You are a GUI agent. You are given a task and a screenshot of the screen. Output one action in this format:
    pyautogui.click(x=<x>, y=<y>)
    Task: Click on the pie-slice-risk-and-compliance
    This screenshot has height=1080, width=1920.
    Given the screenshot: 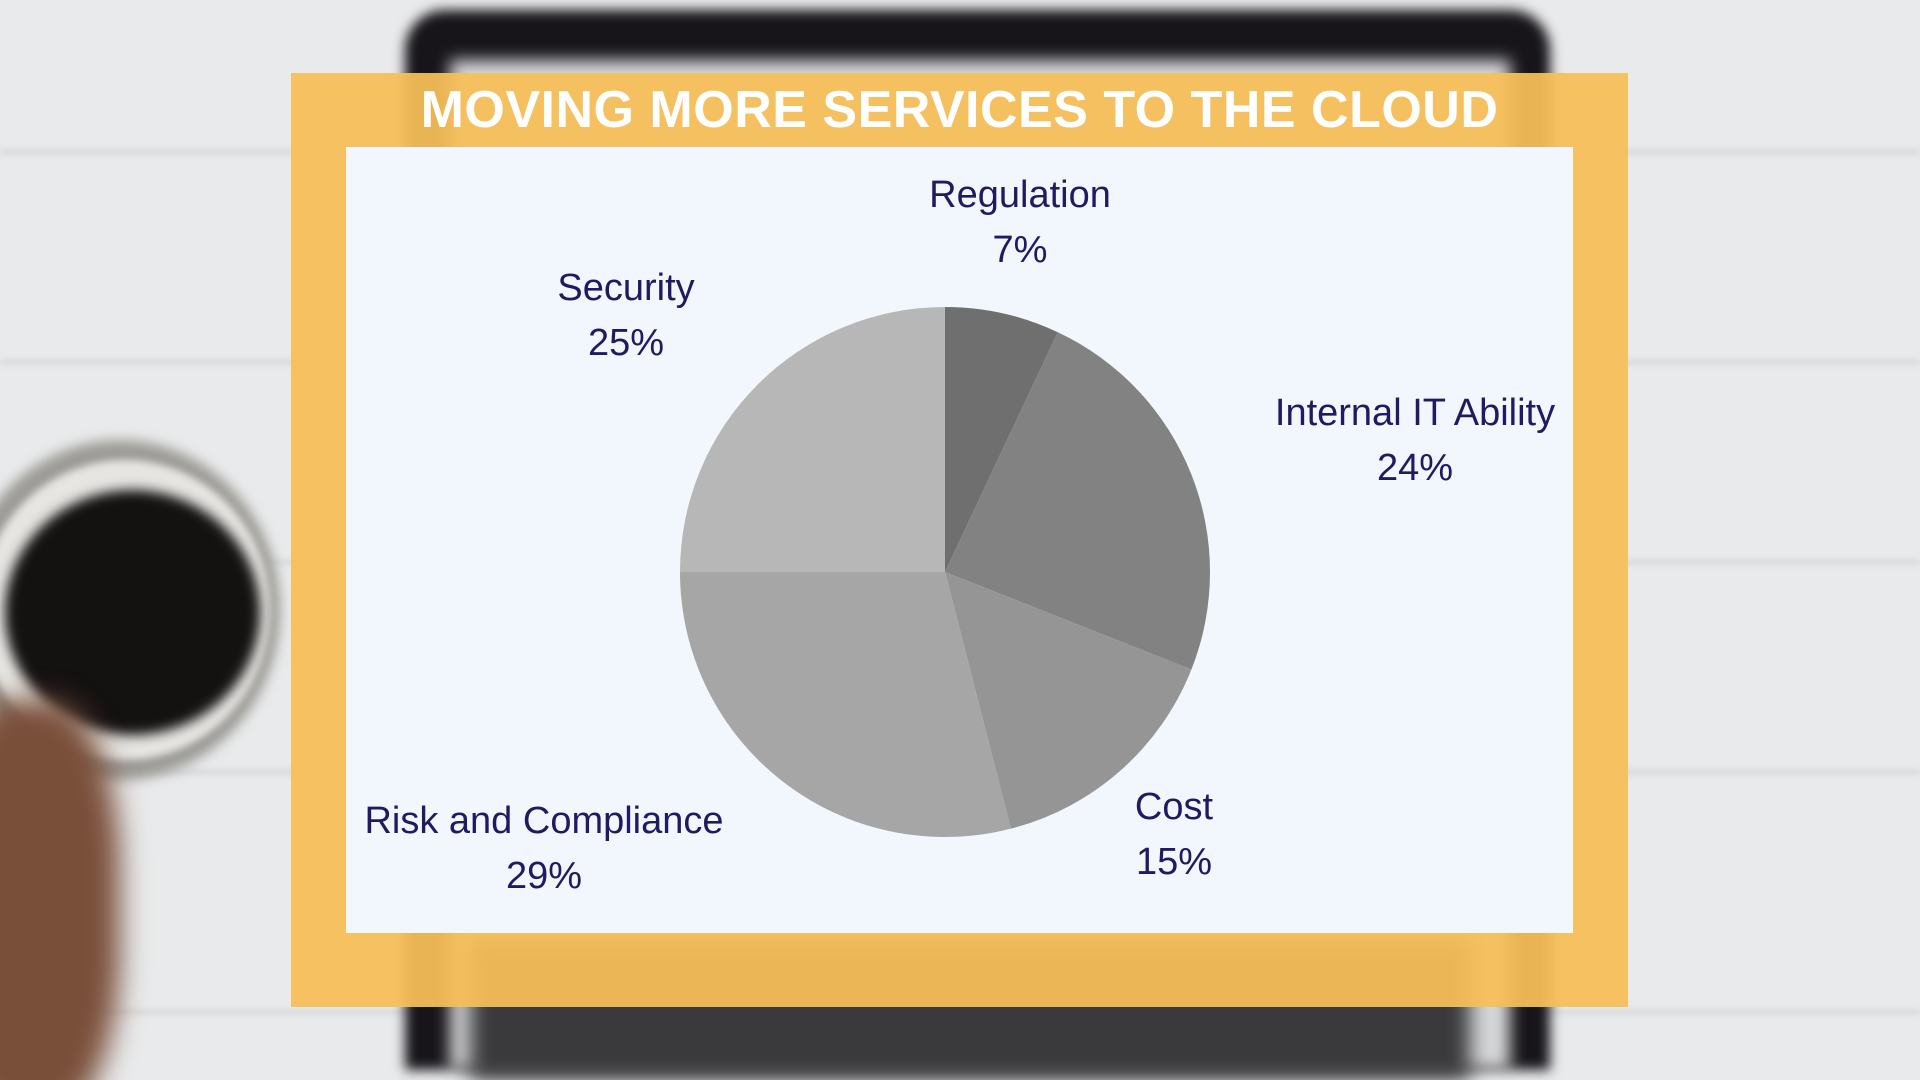 What is the action you would take?
    pyautogui.click(x=845, y=704)
    